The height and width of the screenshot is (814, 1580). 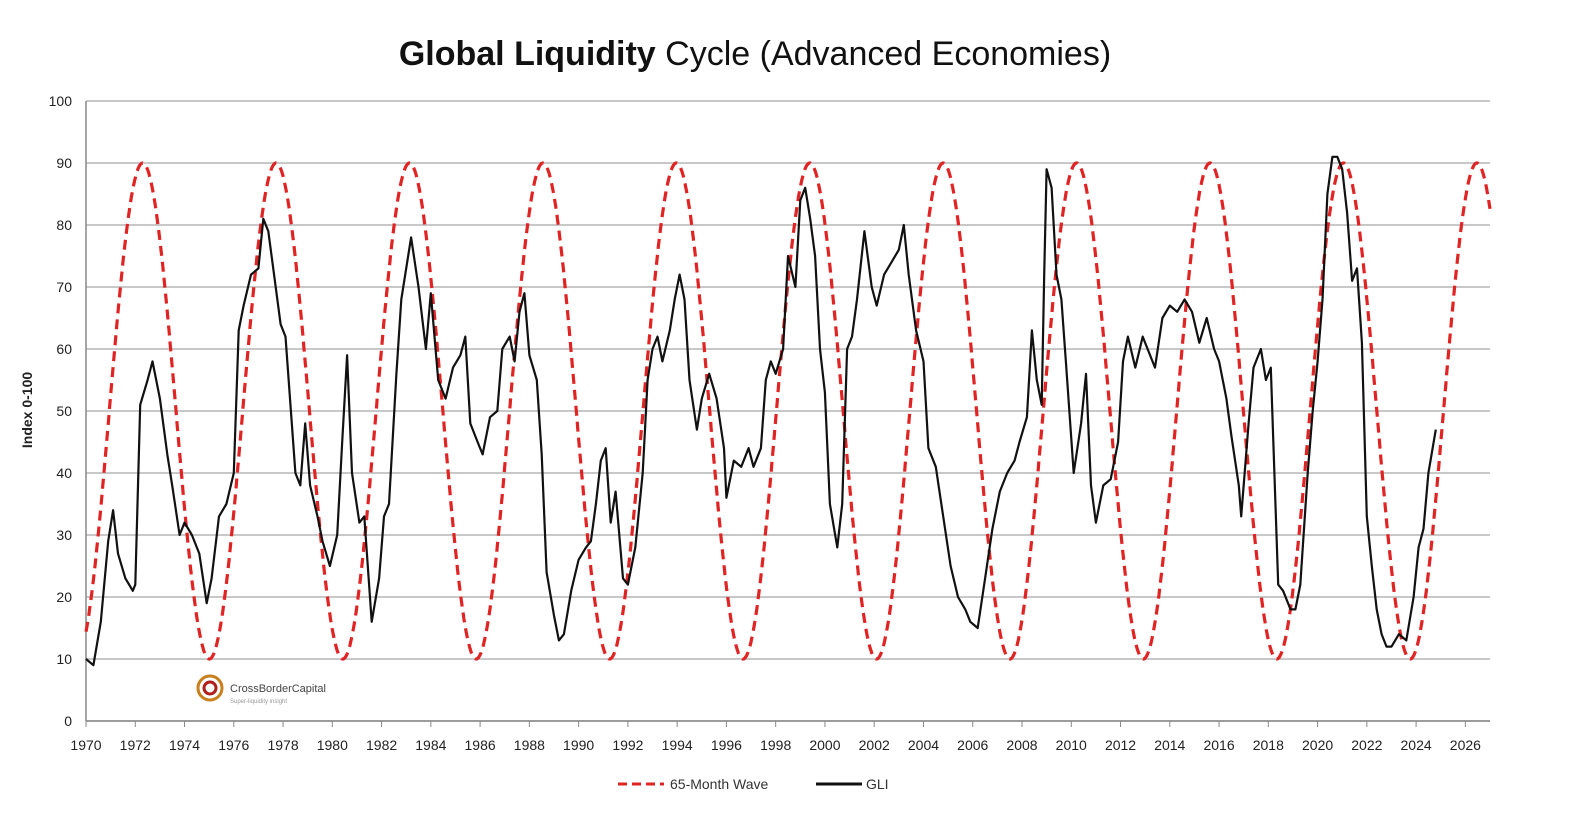 What do you see at coordinates (923, 745) in the screenshot?
I see `x-tick-label: 2004` at bounding box center [923, 745].